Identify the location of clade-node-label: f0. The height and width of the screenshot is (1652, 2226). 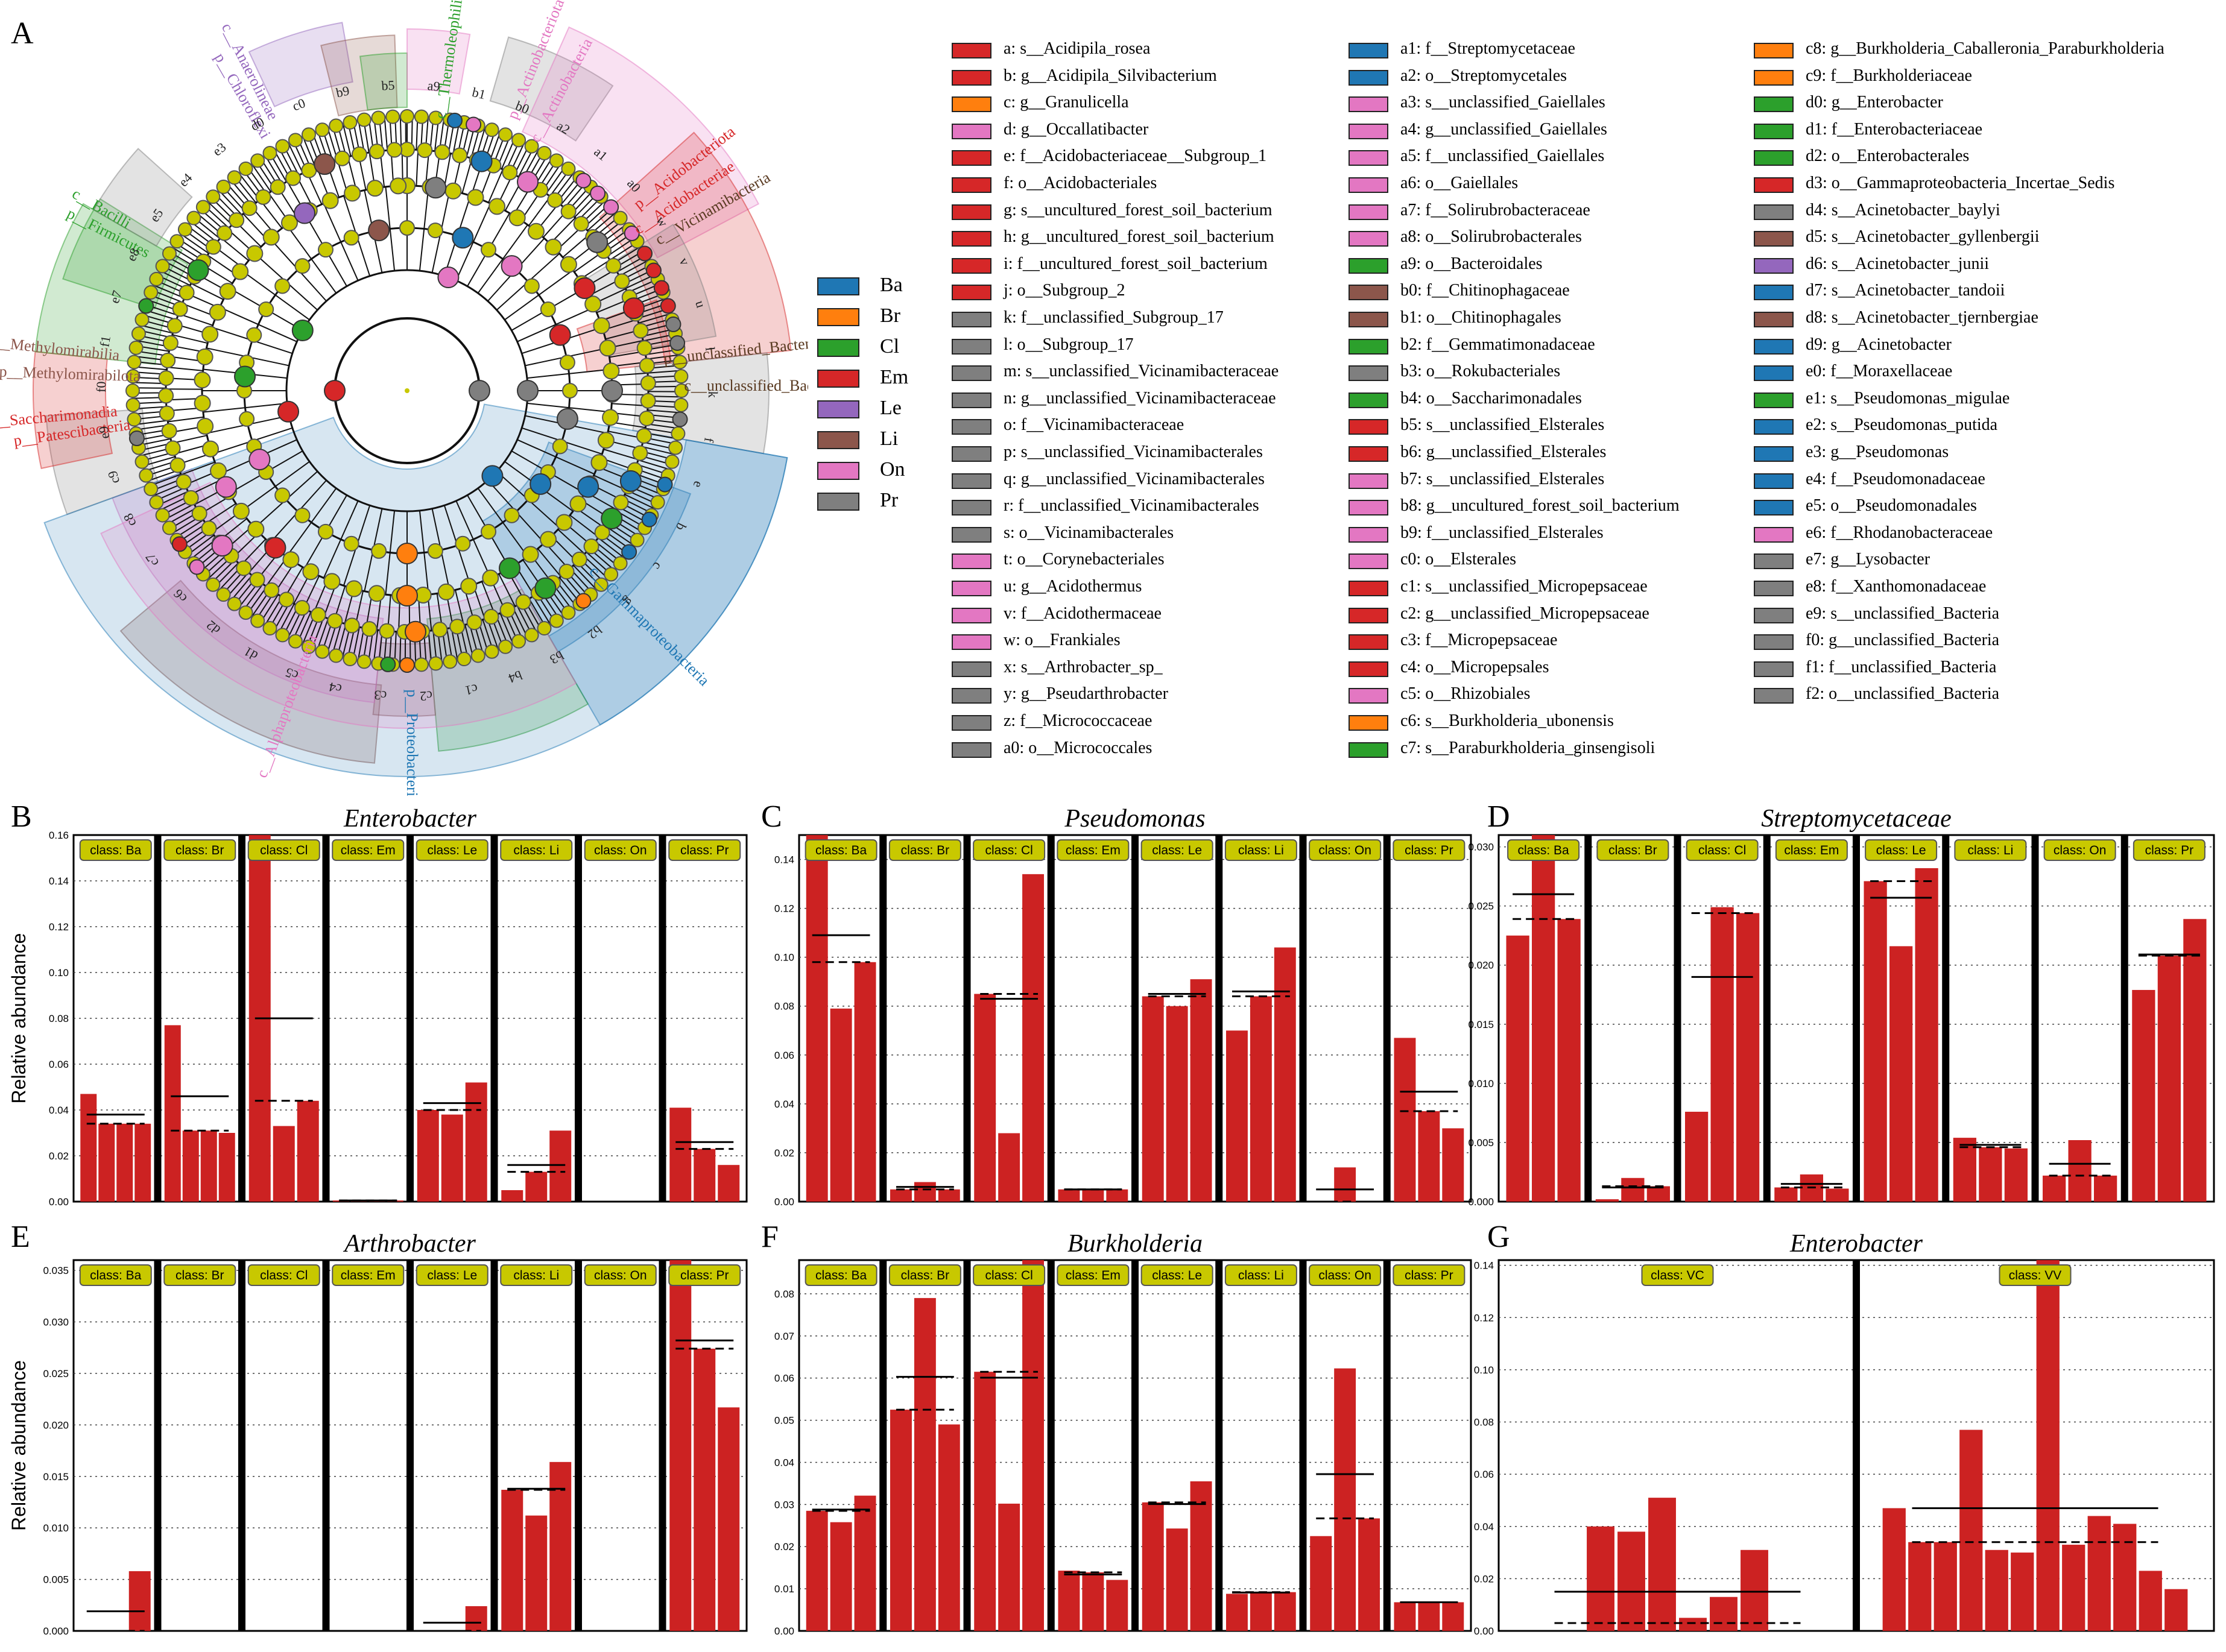
(101, 387).